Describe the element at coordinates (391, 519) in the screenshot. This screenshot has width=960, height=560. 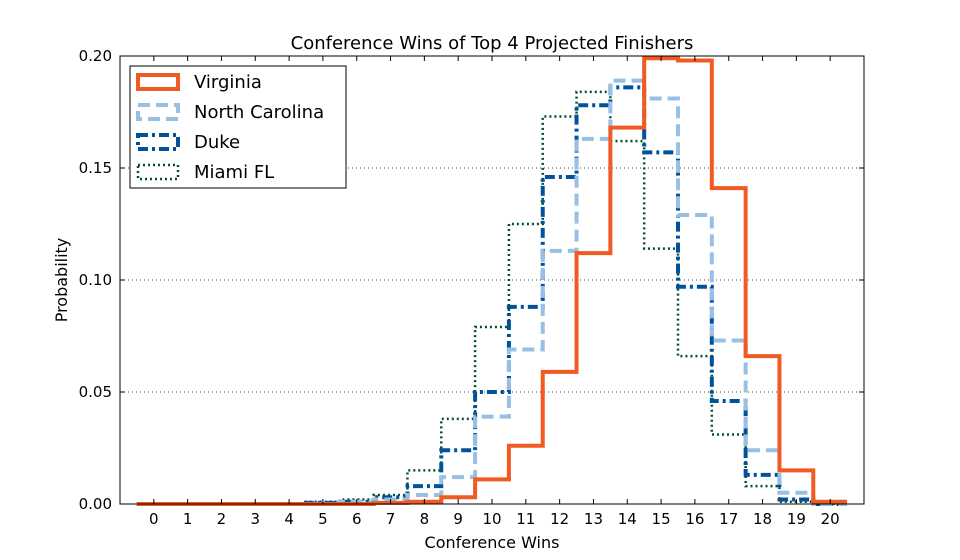
I see `x-tick-label: 7` at that location.